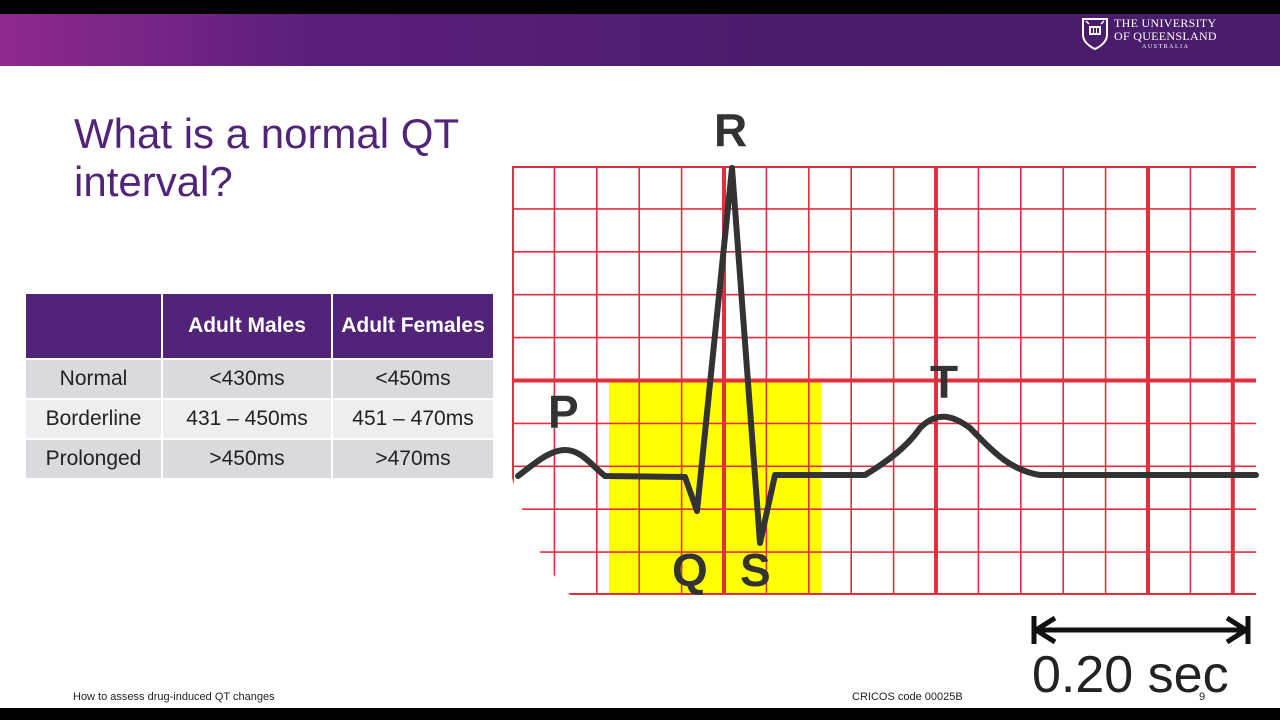  What do you see at coordinates (730, 130) in the screenshot?
I see `ecg-label-r: R` at bounding box center [730, 130].